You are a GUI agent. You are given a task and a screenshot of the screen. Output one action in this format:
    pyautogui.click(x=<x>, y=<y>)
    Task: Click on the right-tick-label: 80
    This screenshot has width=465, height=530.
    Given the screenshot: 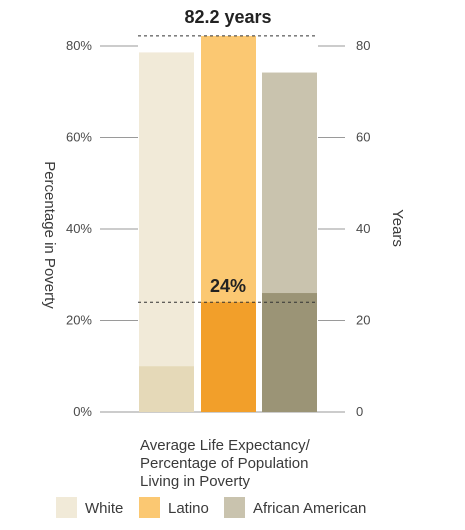 What is the action you would take?
    pyautogui.click(x=363, y=45)
    